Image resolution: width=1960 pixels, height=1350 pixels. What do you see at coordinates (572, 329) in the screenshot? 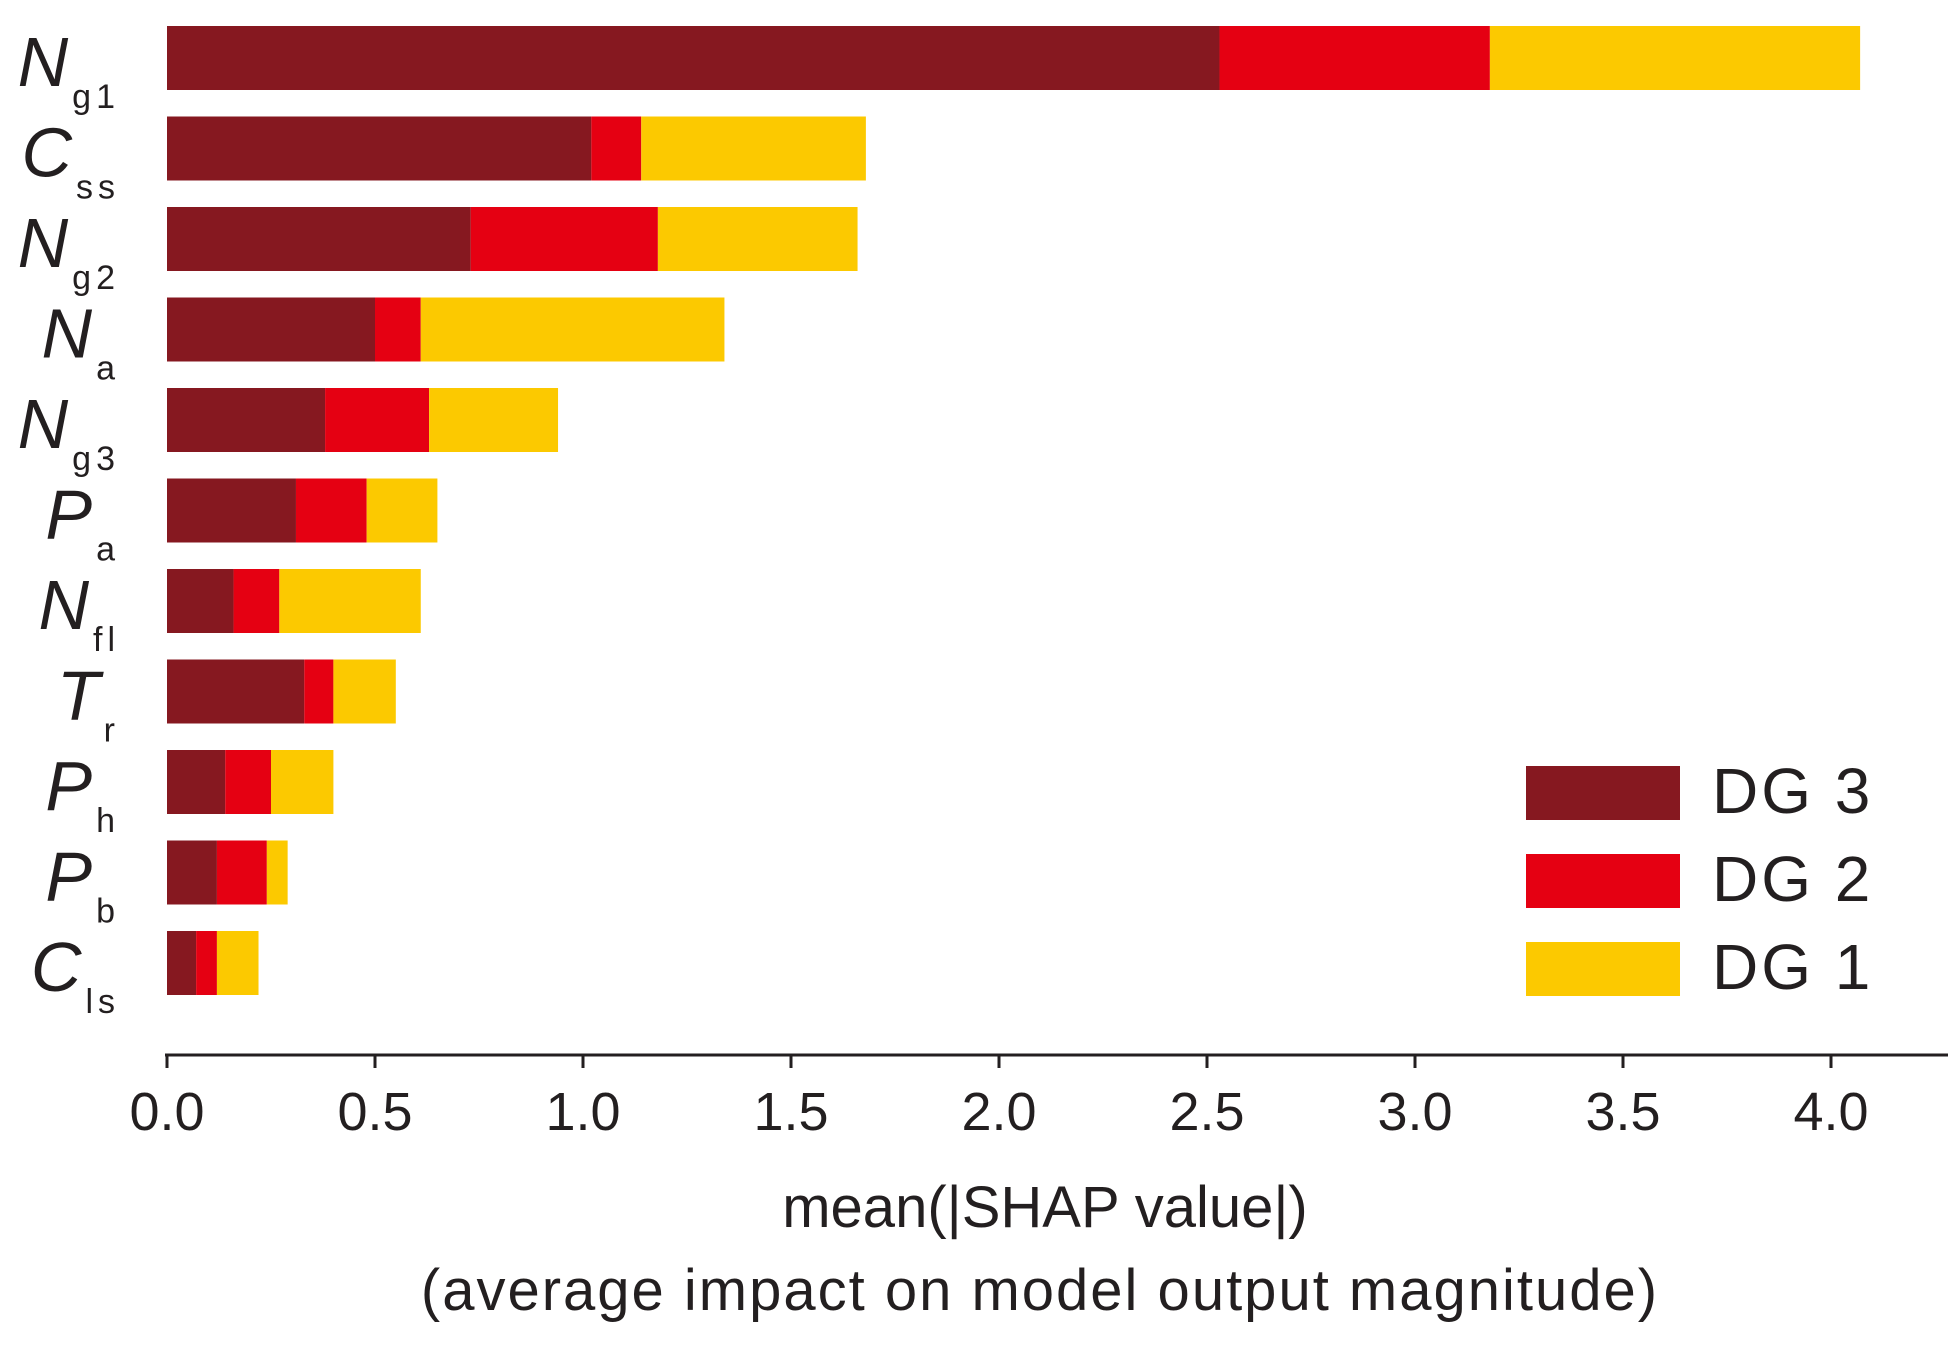
I see `bar-dg1-na` at bounding box center [572, 329].